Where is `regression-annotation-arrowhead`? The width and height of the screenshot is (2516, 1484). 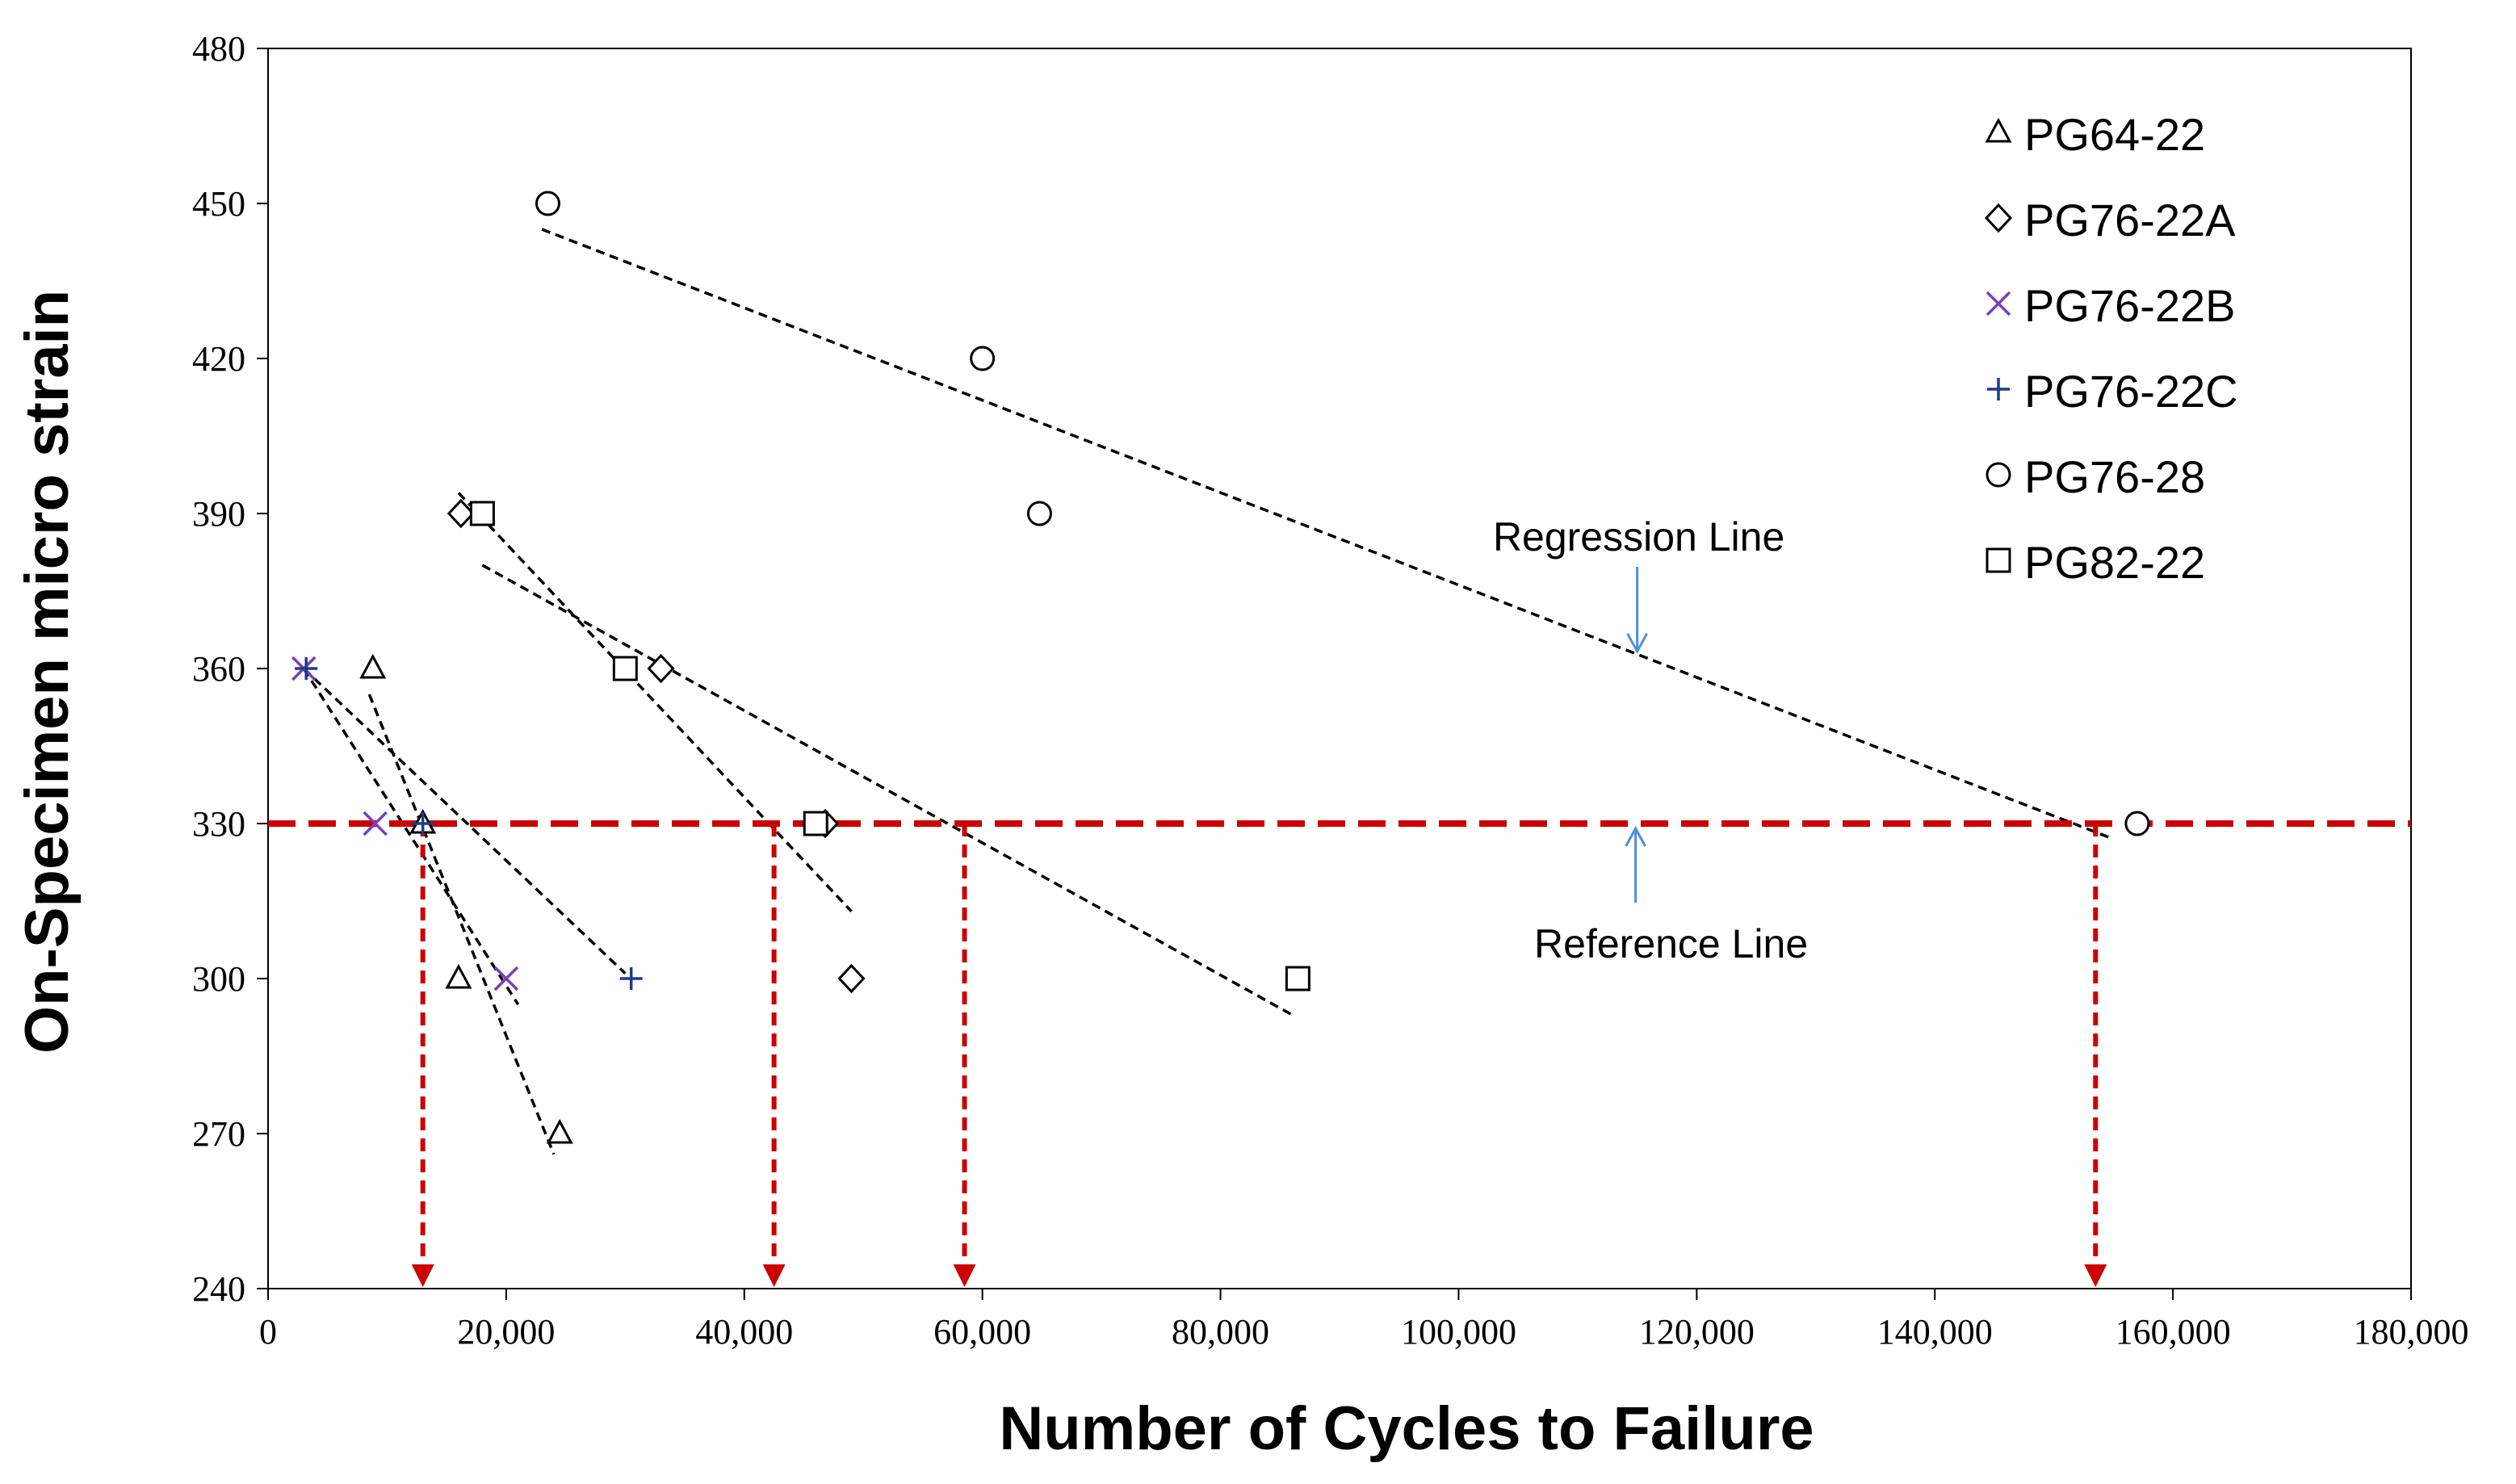
regression-annotation-arrowhead is located at coordinates (1637, 643).